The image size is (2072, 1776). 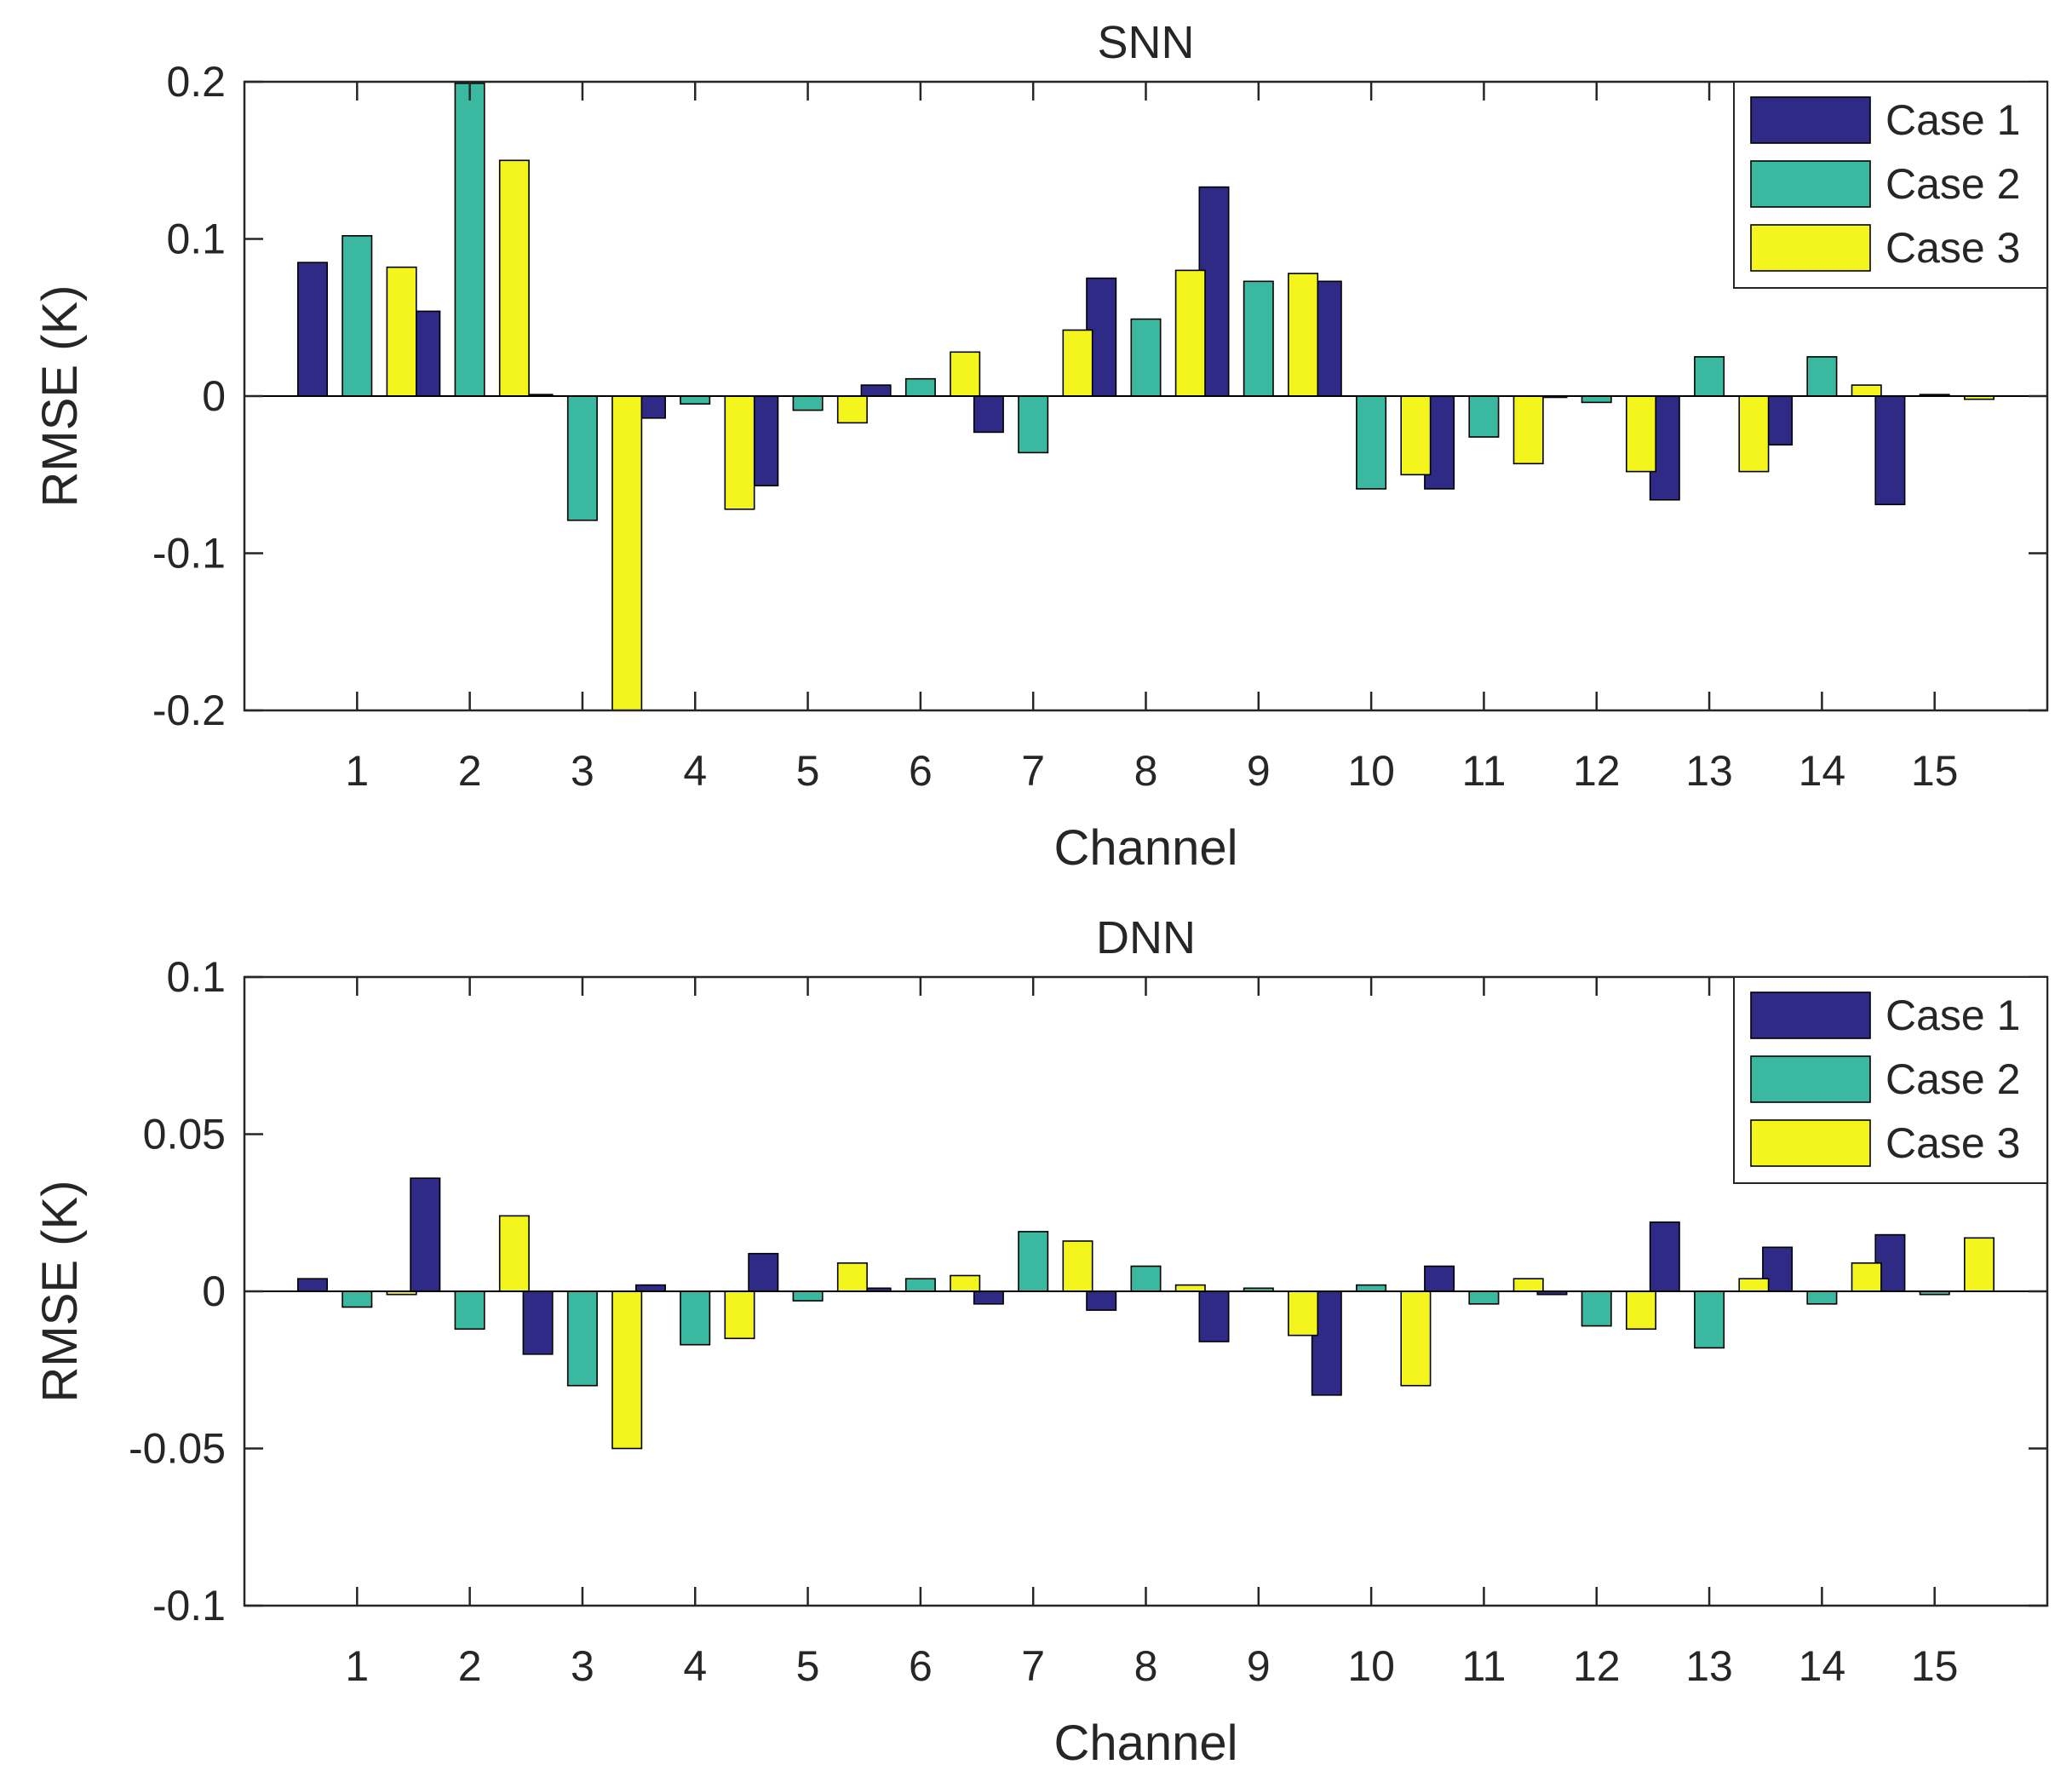 What do you see at coordinates (401, 331) in the screenshot?
I see `bar-snn-case3-ch1` at bounding box center [401, 331].